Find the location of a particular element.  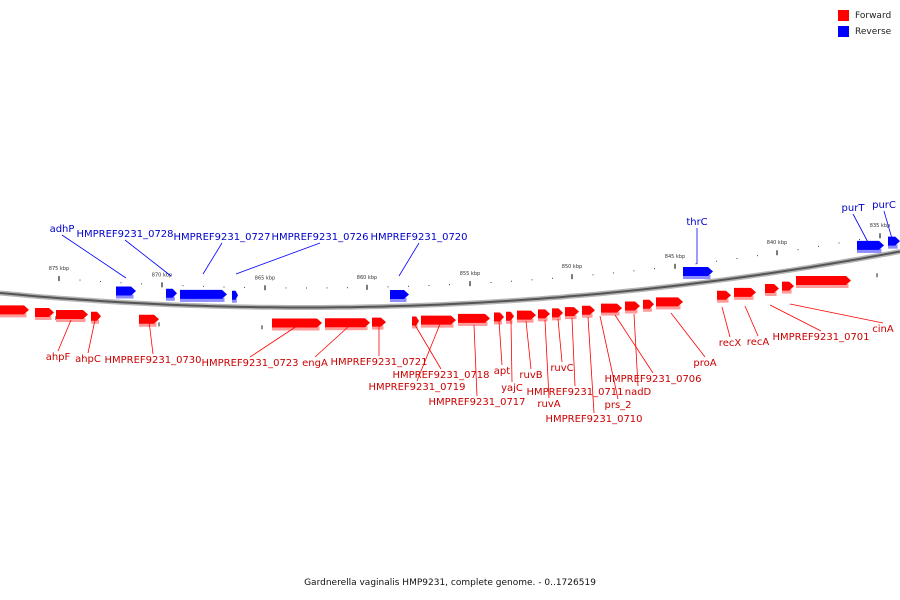

tick-850kbp-label: 850 kbp is located at coordinates (572, 267).